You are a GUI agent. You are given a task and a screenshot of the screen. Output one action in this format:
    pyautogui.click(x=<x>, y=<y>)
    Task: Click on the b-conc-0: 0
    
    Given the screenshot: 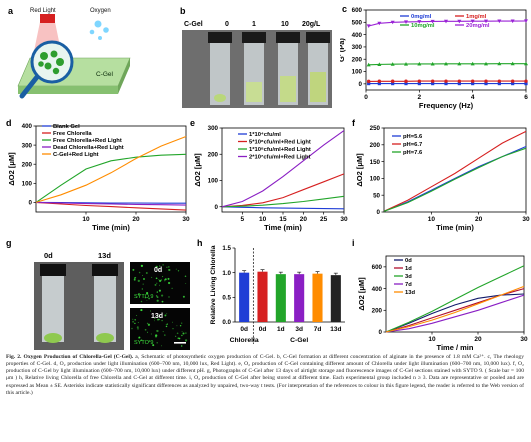 What is the action you would take?
    pyautogui.click(x=227, y=24)
    